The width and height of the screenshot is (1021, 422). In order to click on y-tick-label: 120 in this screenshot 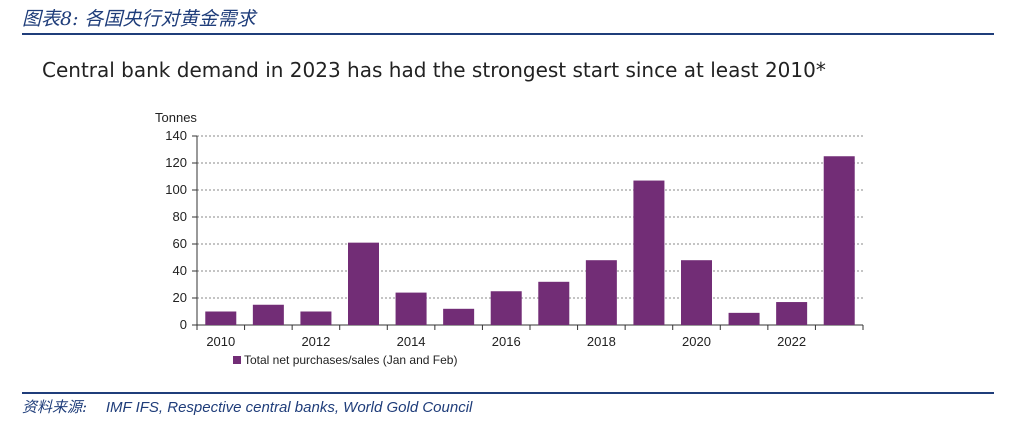, I will do `click(176, 162)`.